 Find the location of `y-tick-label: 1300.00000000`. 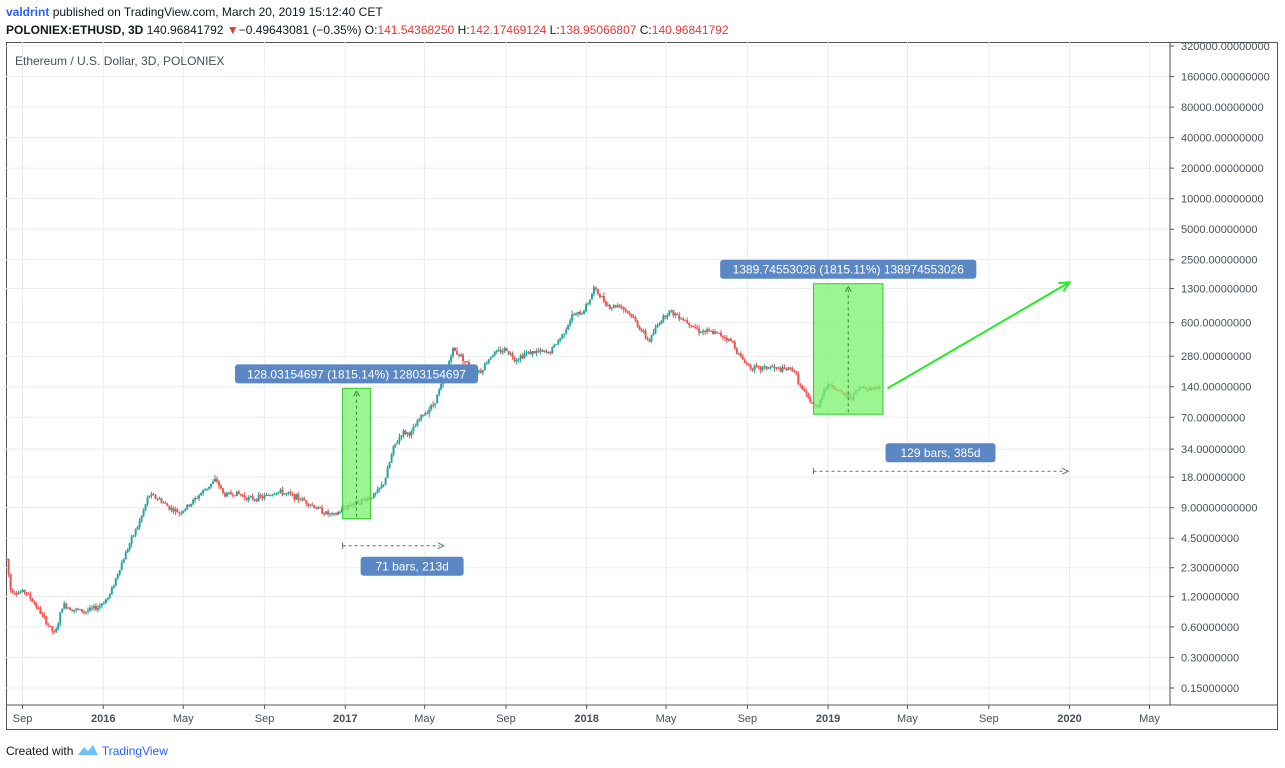

y-tick-label: 1300.00000000 is located at coordinates (1219, 290).